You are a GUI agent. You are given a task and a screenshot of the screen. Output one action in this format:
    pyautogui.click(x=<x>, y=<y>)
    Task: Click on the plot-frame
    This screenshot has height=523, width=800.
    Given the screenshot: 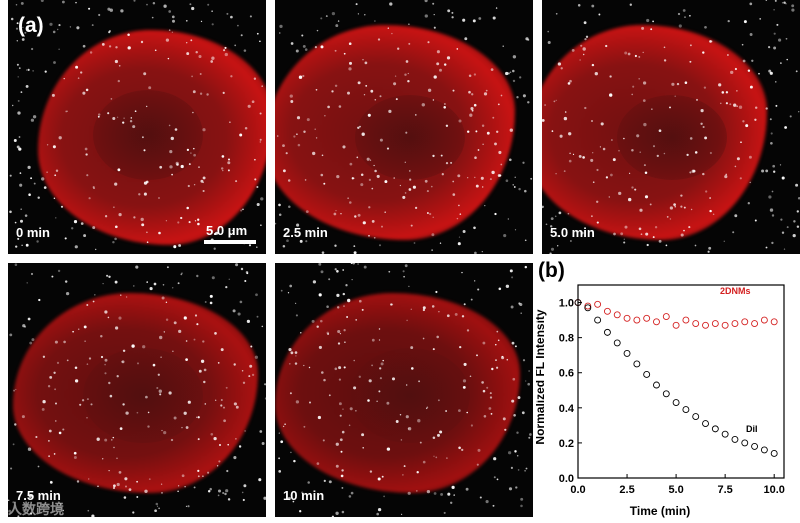 What is the action you would take?
    pyautogui.click(x=681, y=381)
    